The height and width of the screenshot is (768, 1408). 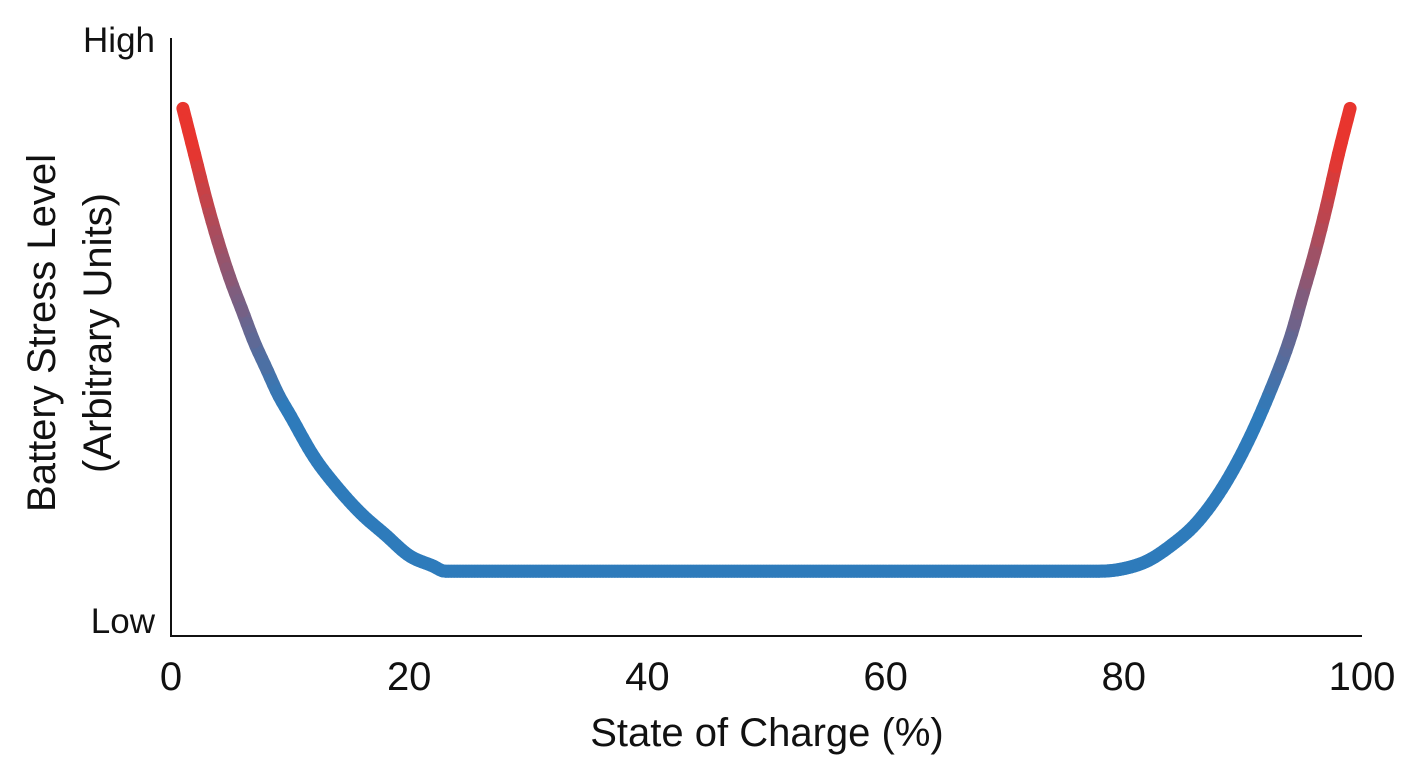 I want to click on y-low-label: Low, so click(x=123, y=621).